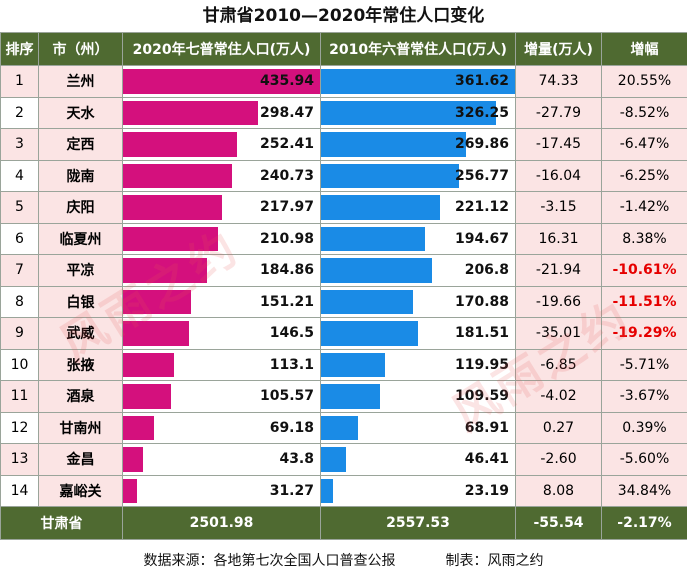 This screenshot has width=687, height=577. What do you see at coordinates (558, 112) in the screenshot?
I see `increase-cell: -27.79` at bounding box center [558, 112].